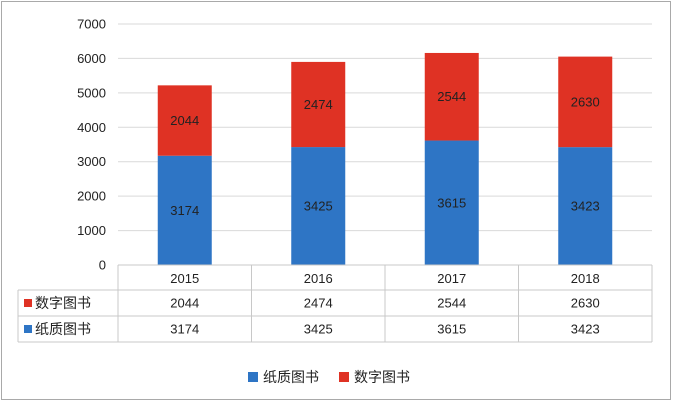  I want to click on legend-label: 数字图书, so click(382, 378).